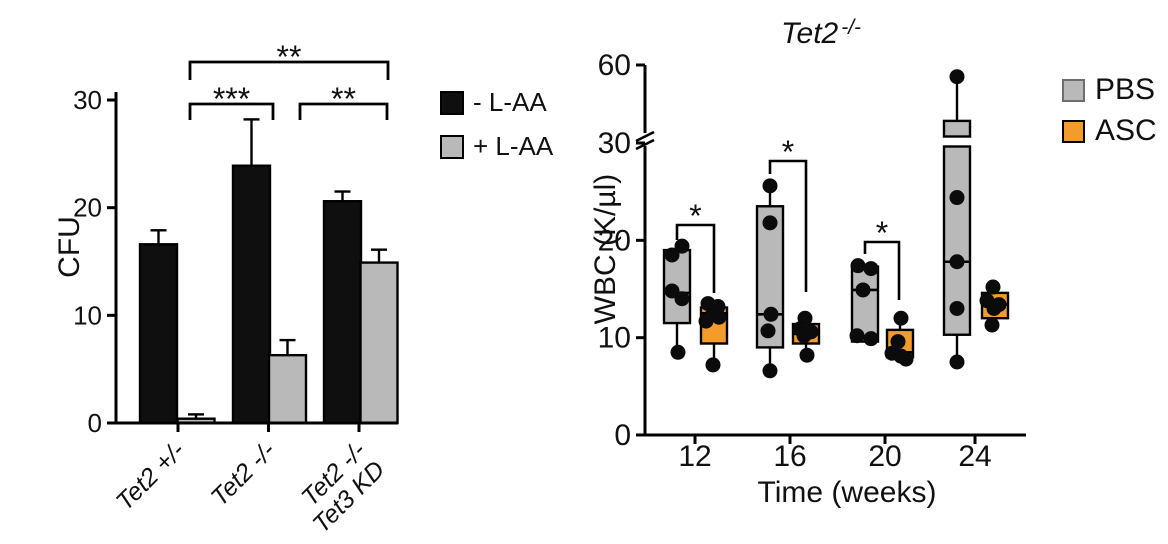 The height and width of the screenshot is (544, 1168). What do you see at coordinates (1073, 90) in the screenshot?
I see `legend-swatch-pbs` at bounding box center [1073, 90].